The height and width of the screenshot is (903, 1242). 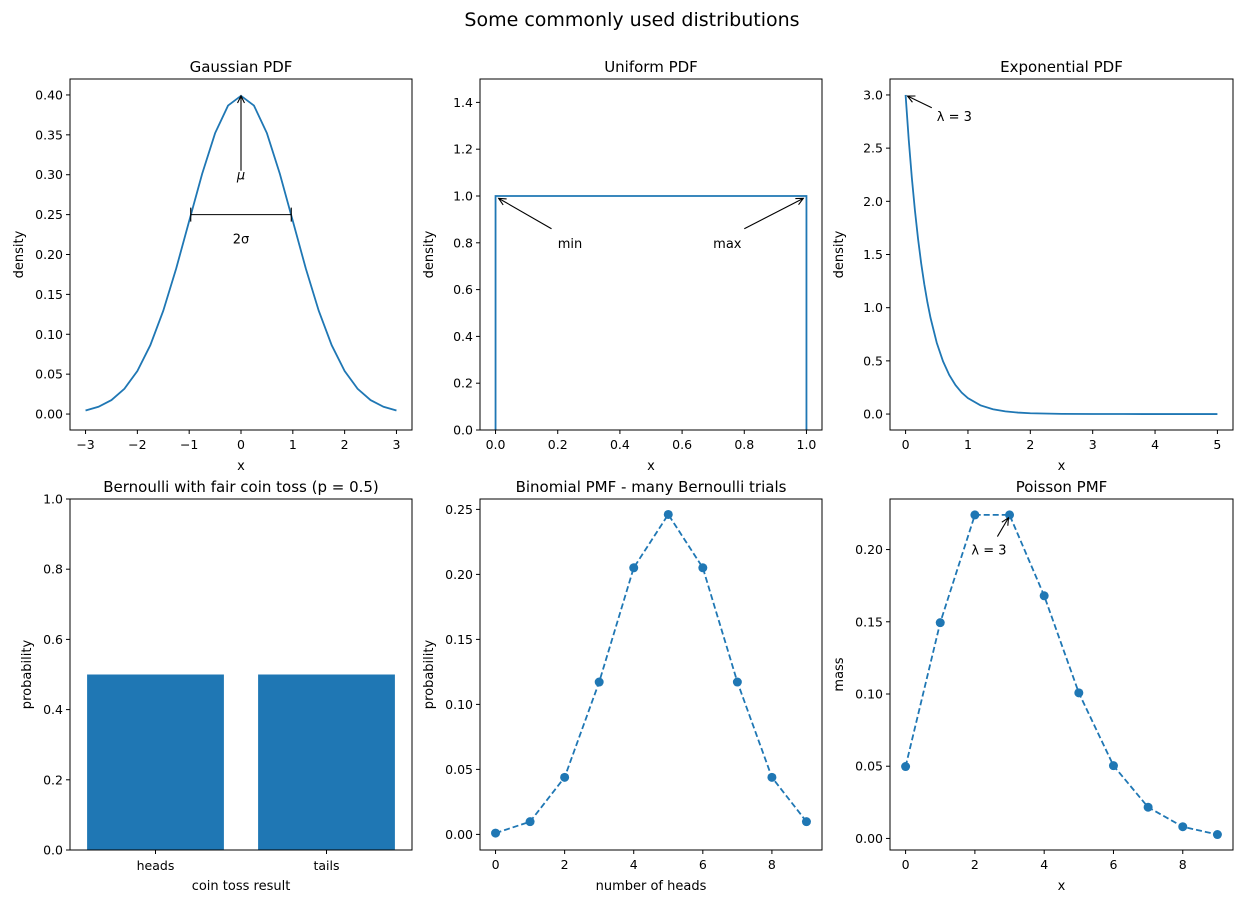 I want to click on exponential-xtick-label: 1, so click(x=968, y=444).